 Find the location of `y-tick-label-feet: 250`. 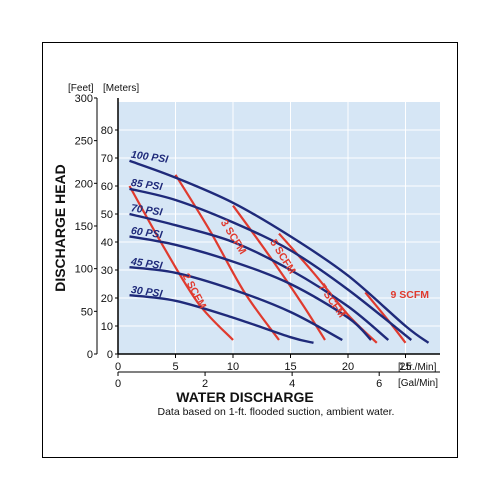

y-tick-label-feet: 250 is located at coordinates (84, 142).